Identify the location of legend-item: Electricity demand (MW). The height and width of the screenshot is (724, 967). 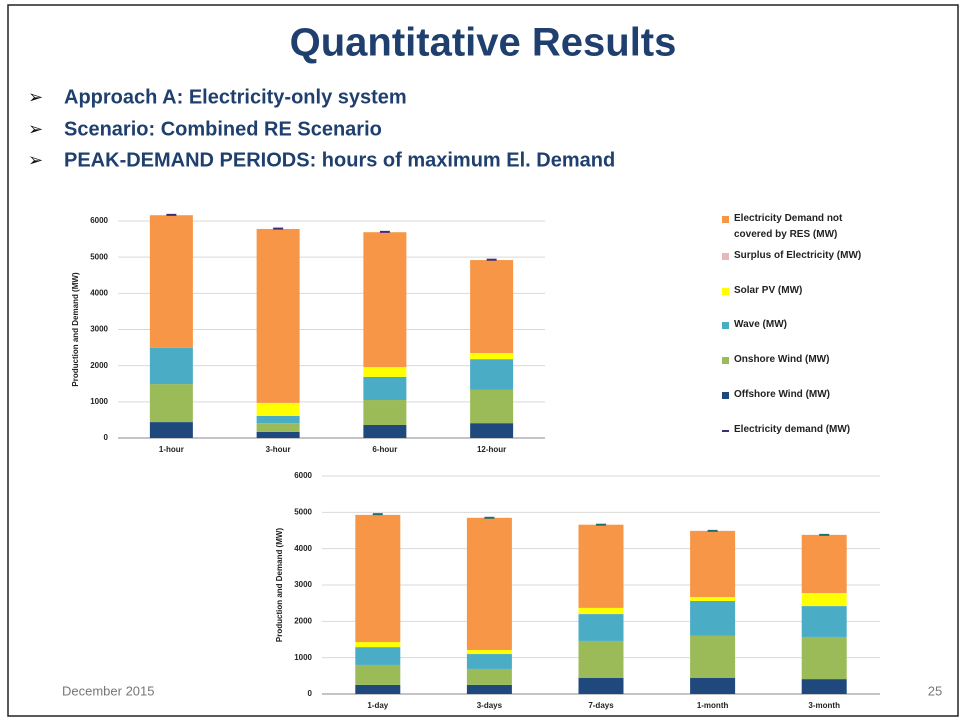
(797, 431).